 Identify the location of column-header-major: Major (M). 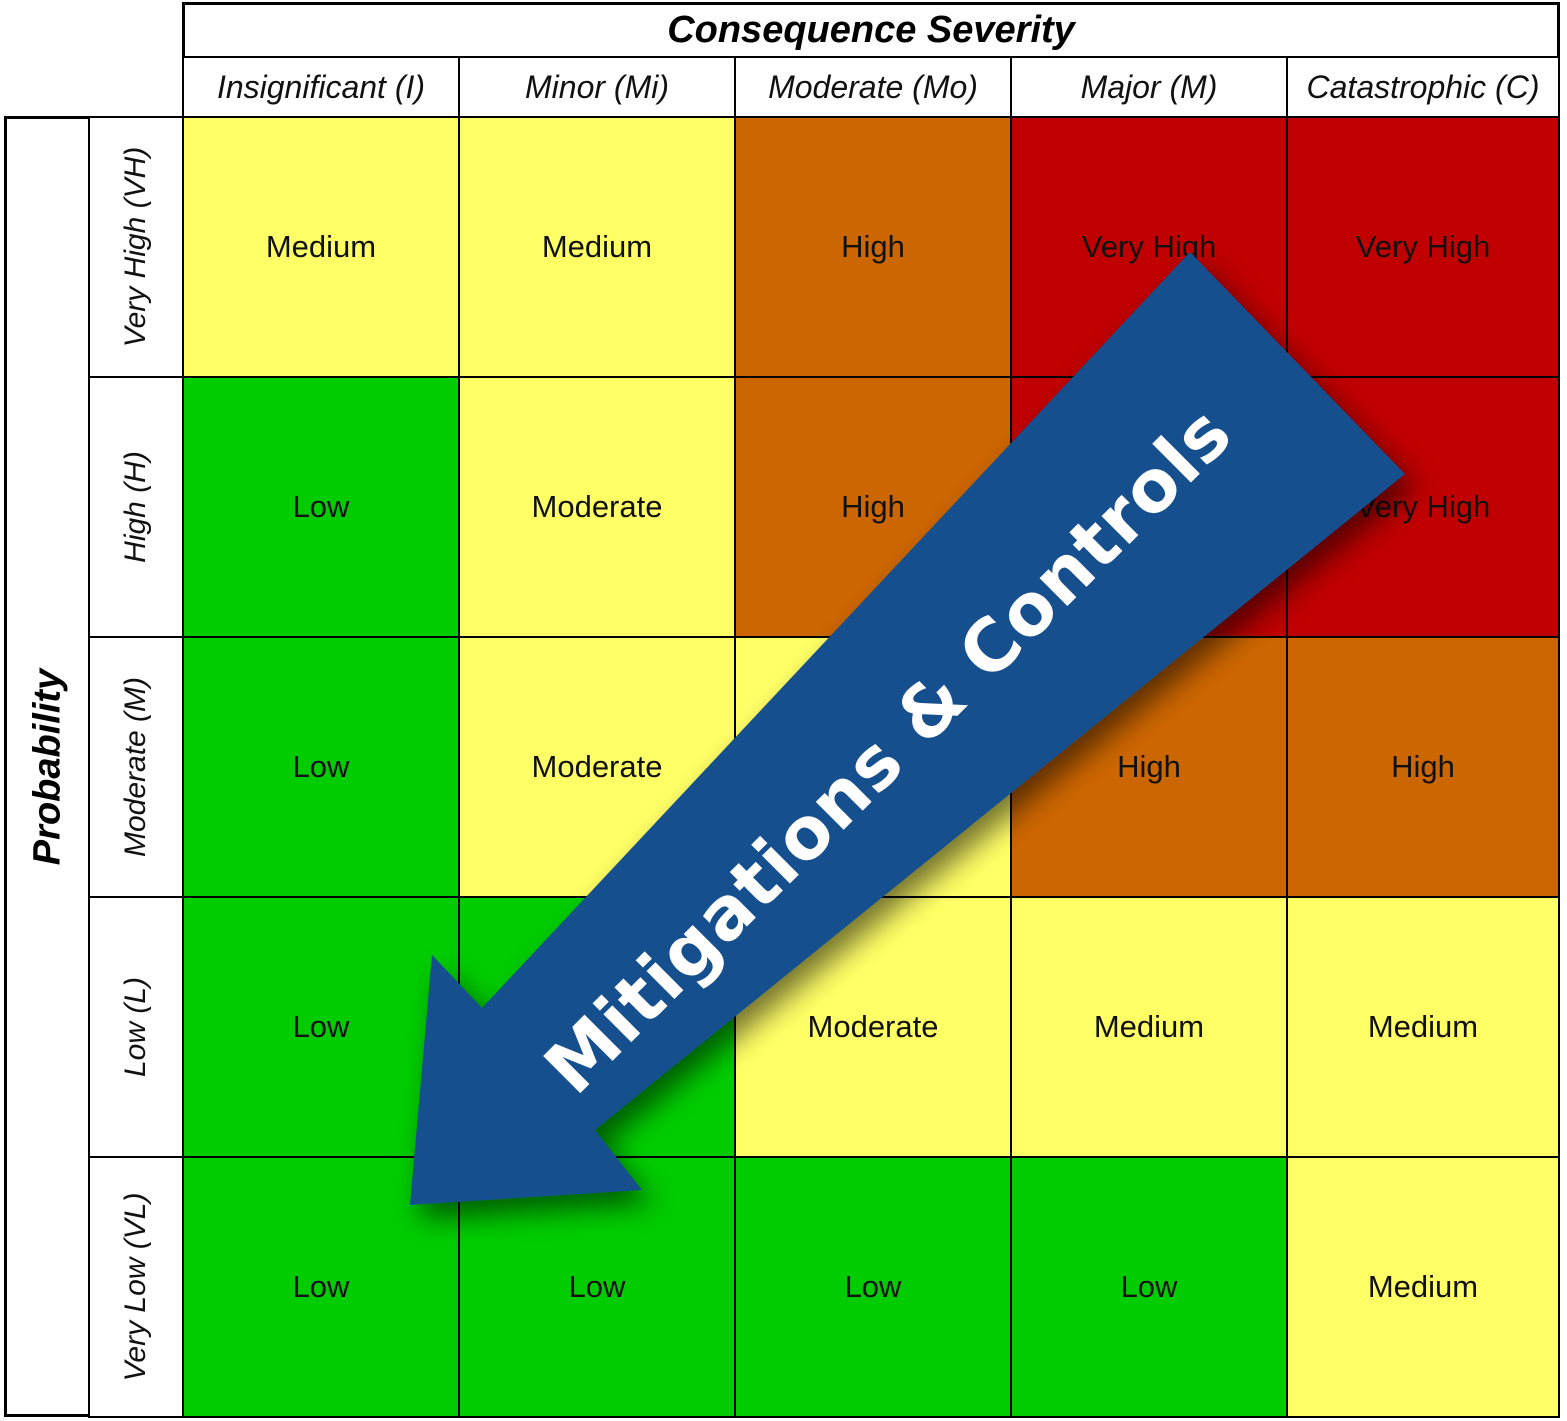
(1149, 87).